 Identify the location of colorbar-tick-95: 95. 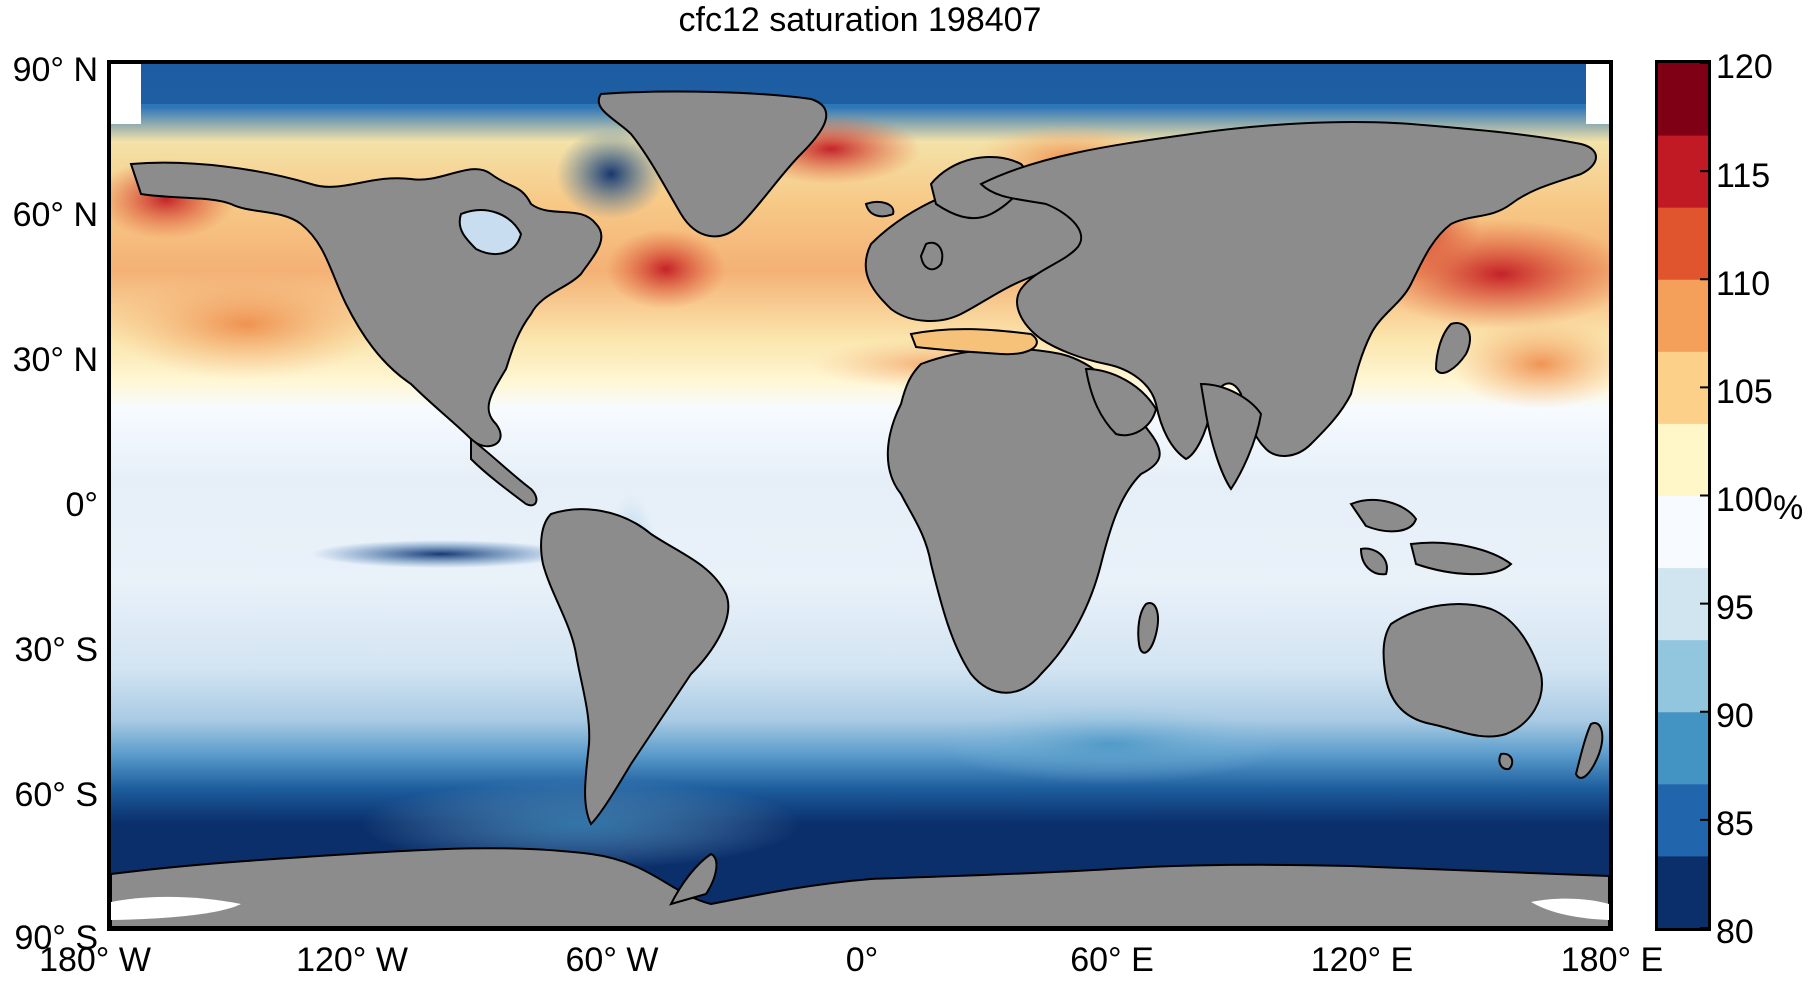
(1735, 608).